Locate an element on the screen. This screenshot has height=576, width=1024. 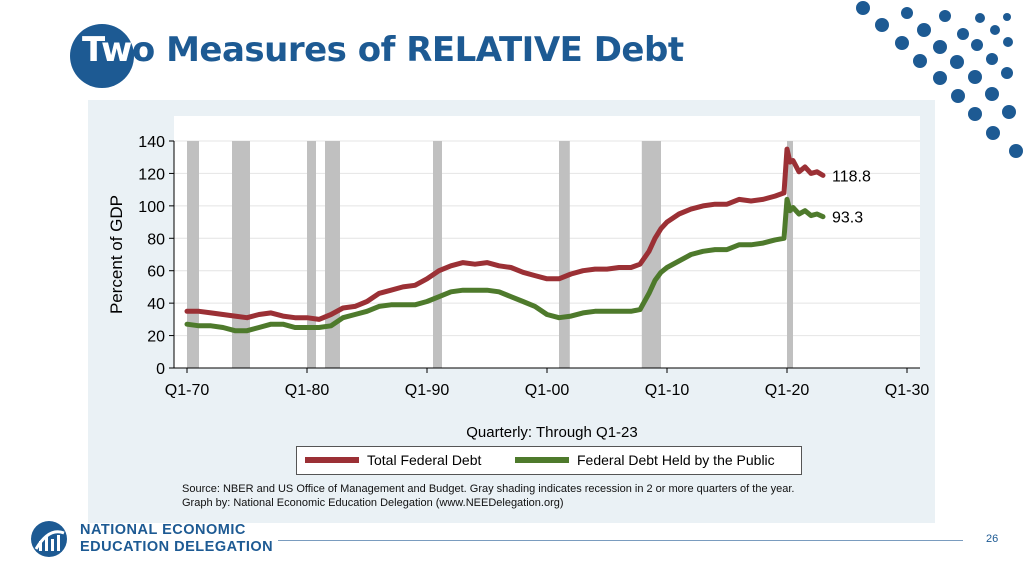
legend-item-total: Total Federal Debt is located at coordinates (393, 460).